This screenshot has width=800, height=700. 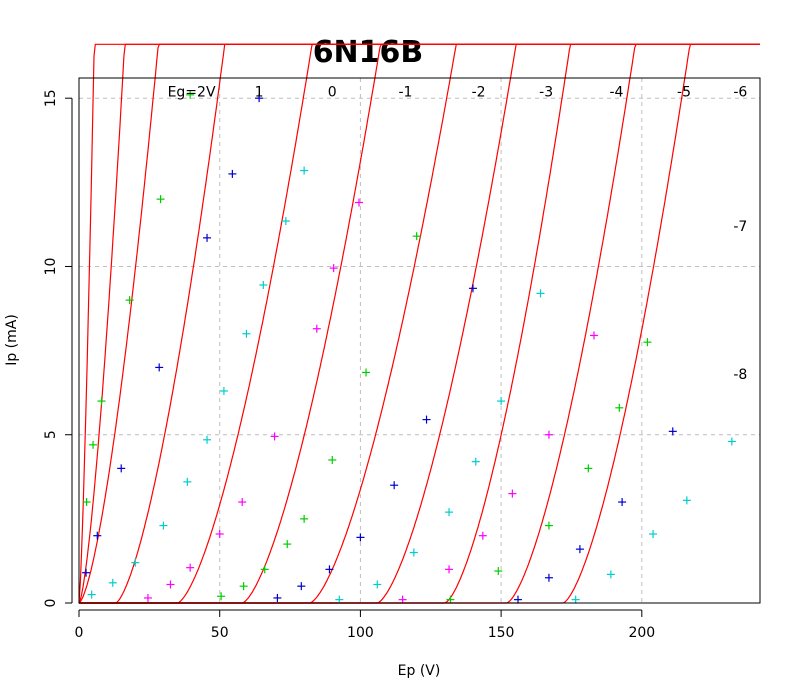 I want to click on x-tick-label-2: 100, so click(x=360, y=633).